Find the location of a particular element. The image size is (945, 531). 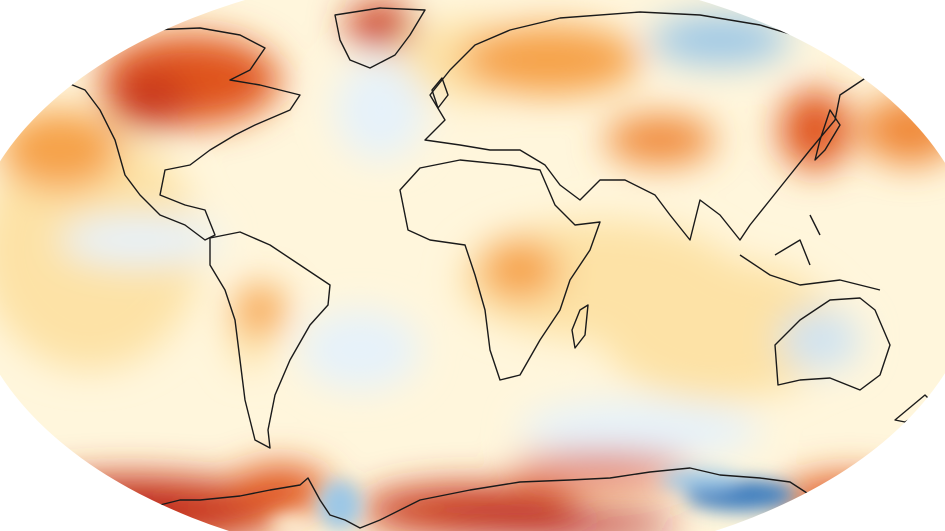

africa-outline is located at coordinates (500, 270).